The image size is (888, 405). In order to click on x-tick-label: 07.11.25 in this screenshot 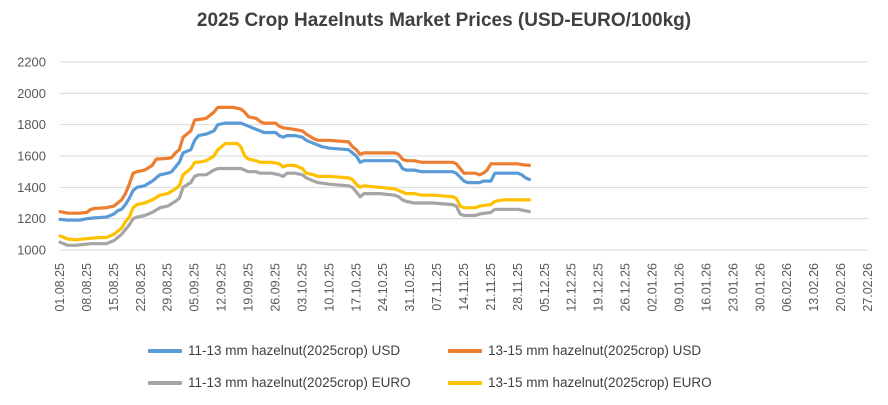, I will do `click(437, 287)`.